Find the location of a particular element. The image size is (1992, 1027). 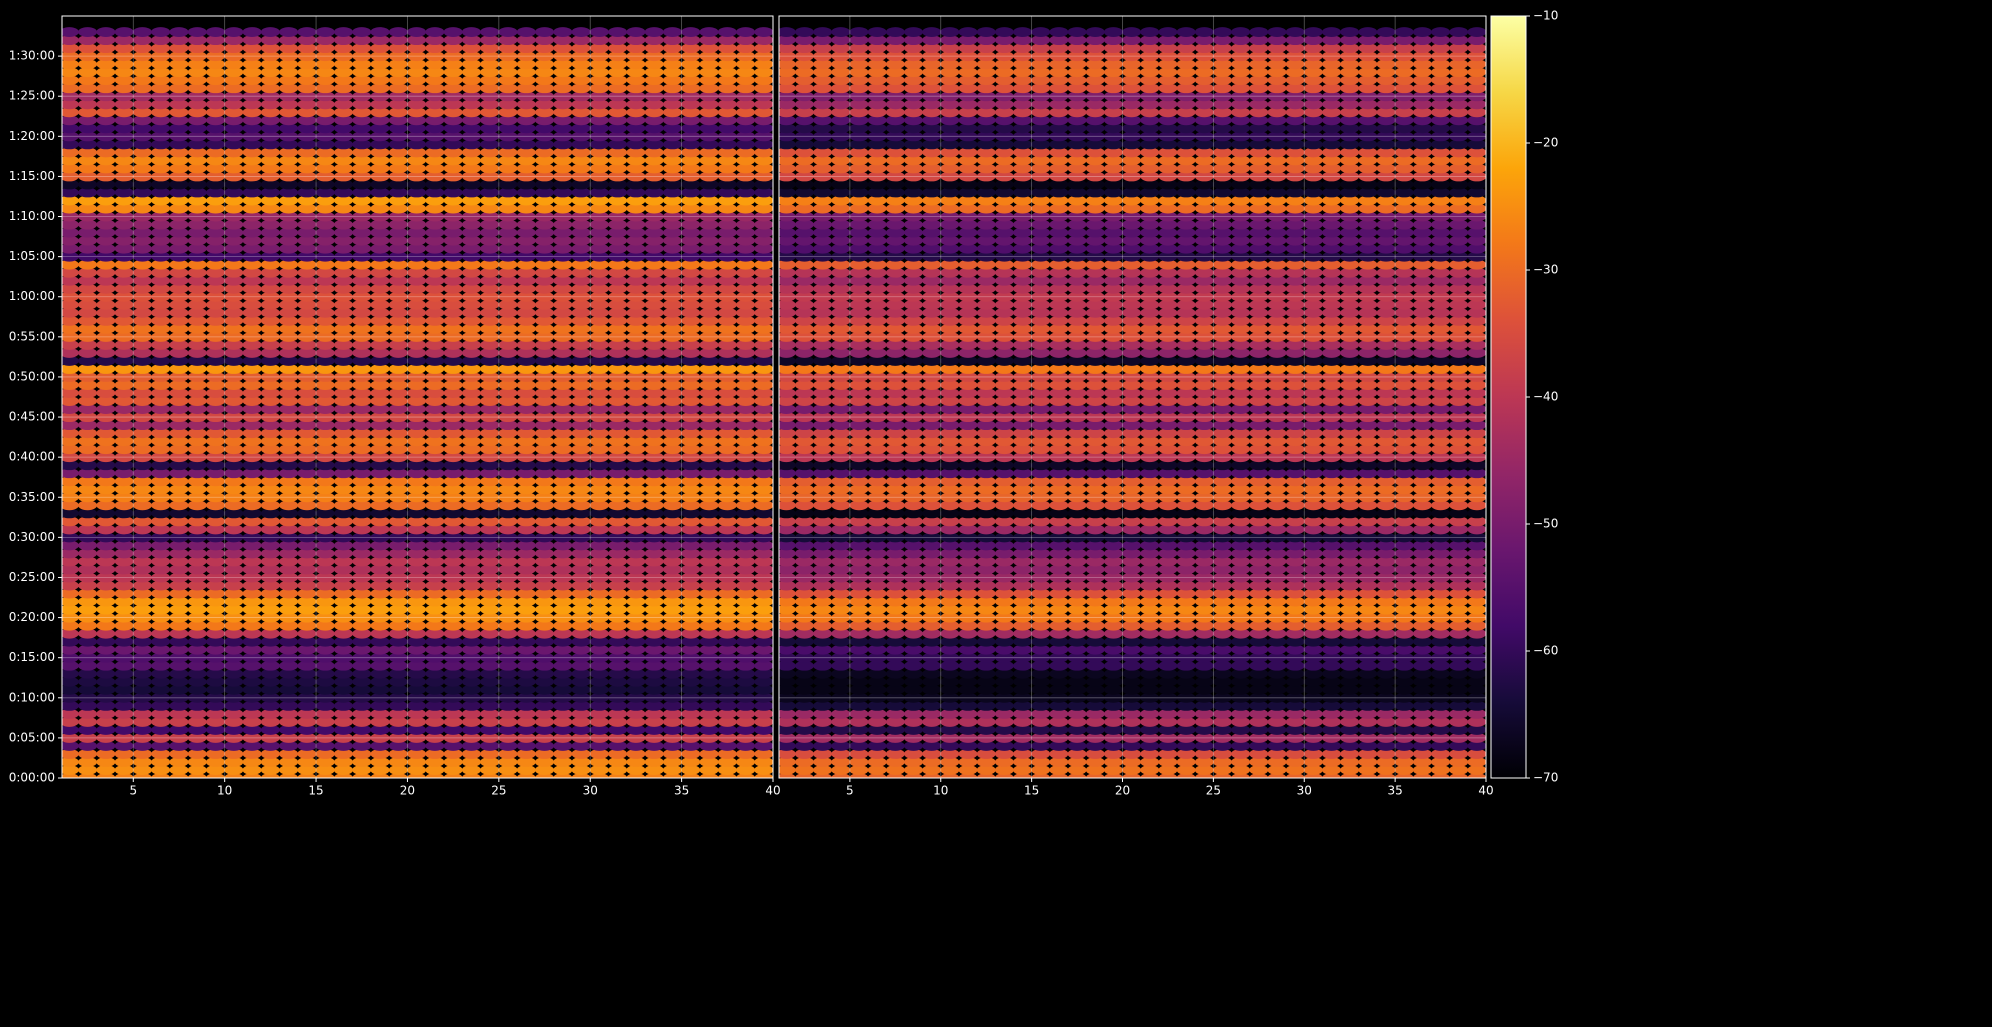

y-tick-label: 0:50:00 is located at coordinates (32, 376).